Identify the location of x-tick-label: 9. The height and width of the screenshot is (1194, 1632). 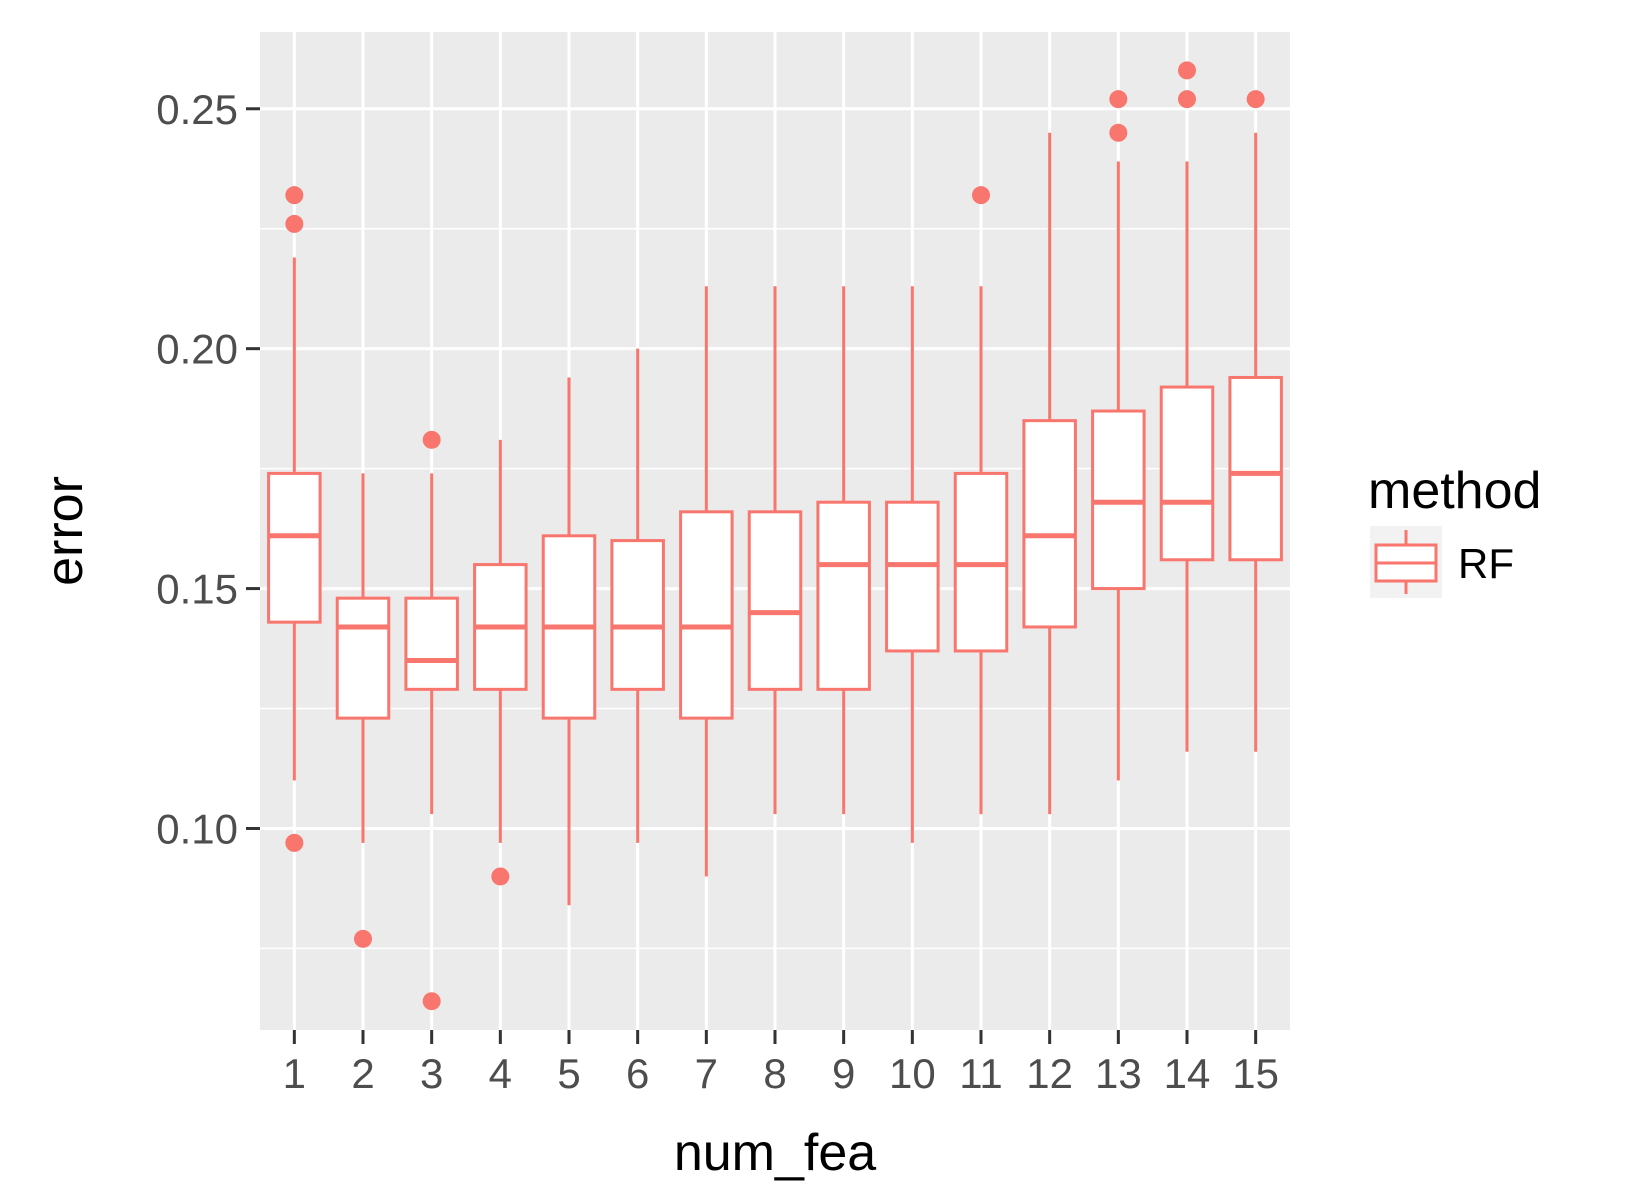
(843, 1073).